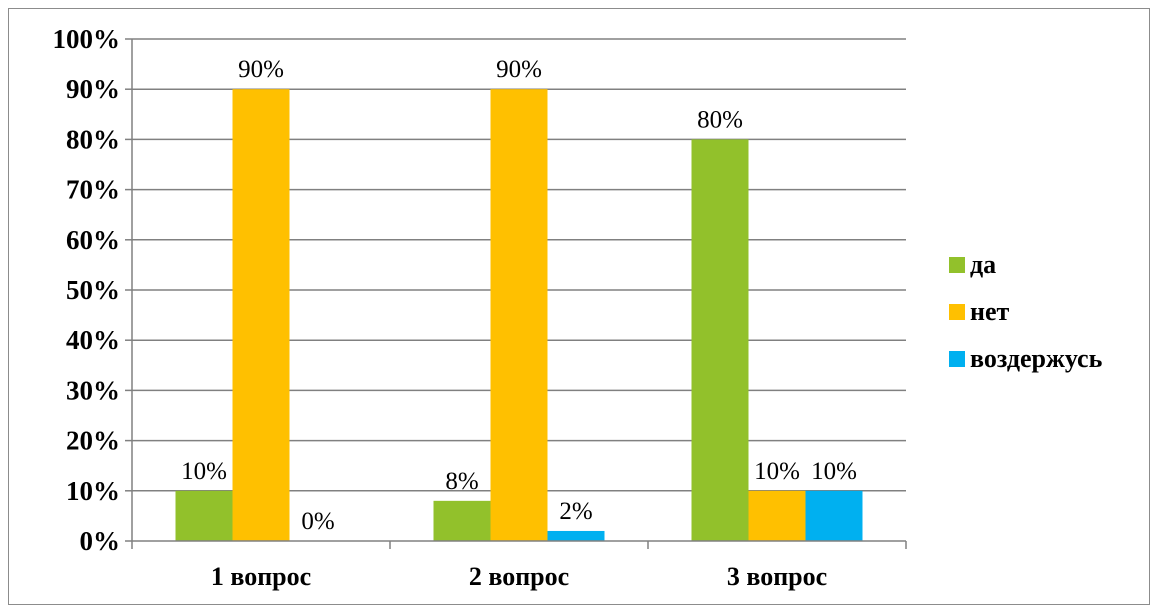  I want to click on legend-label: нет, so click(990, 311).